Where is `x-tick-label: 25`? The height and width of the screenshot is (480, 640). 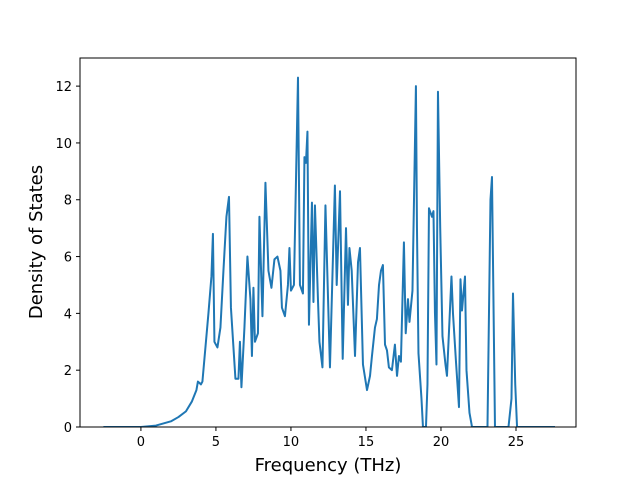
x-tick-label: 25 is located at coordinates (516, 442).